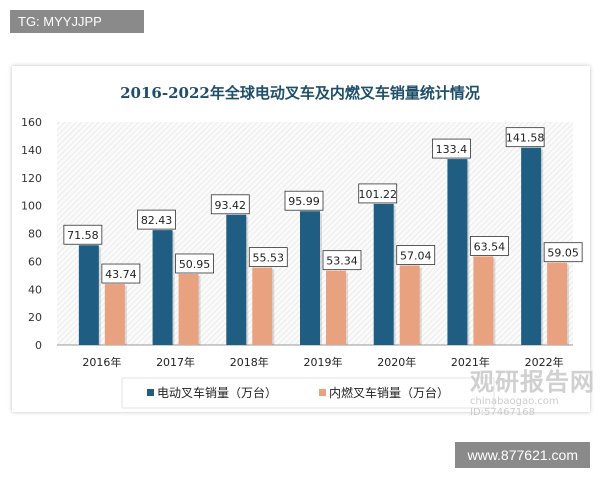 The width and height of the screenshot is (600, 480). Describe the element at coordinates (522, 455) in the screenshot. I see `watermark-bottom-right: www.877621.com` at that location.